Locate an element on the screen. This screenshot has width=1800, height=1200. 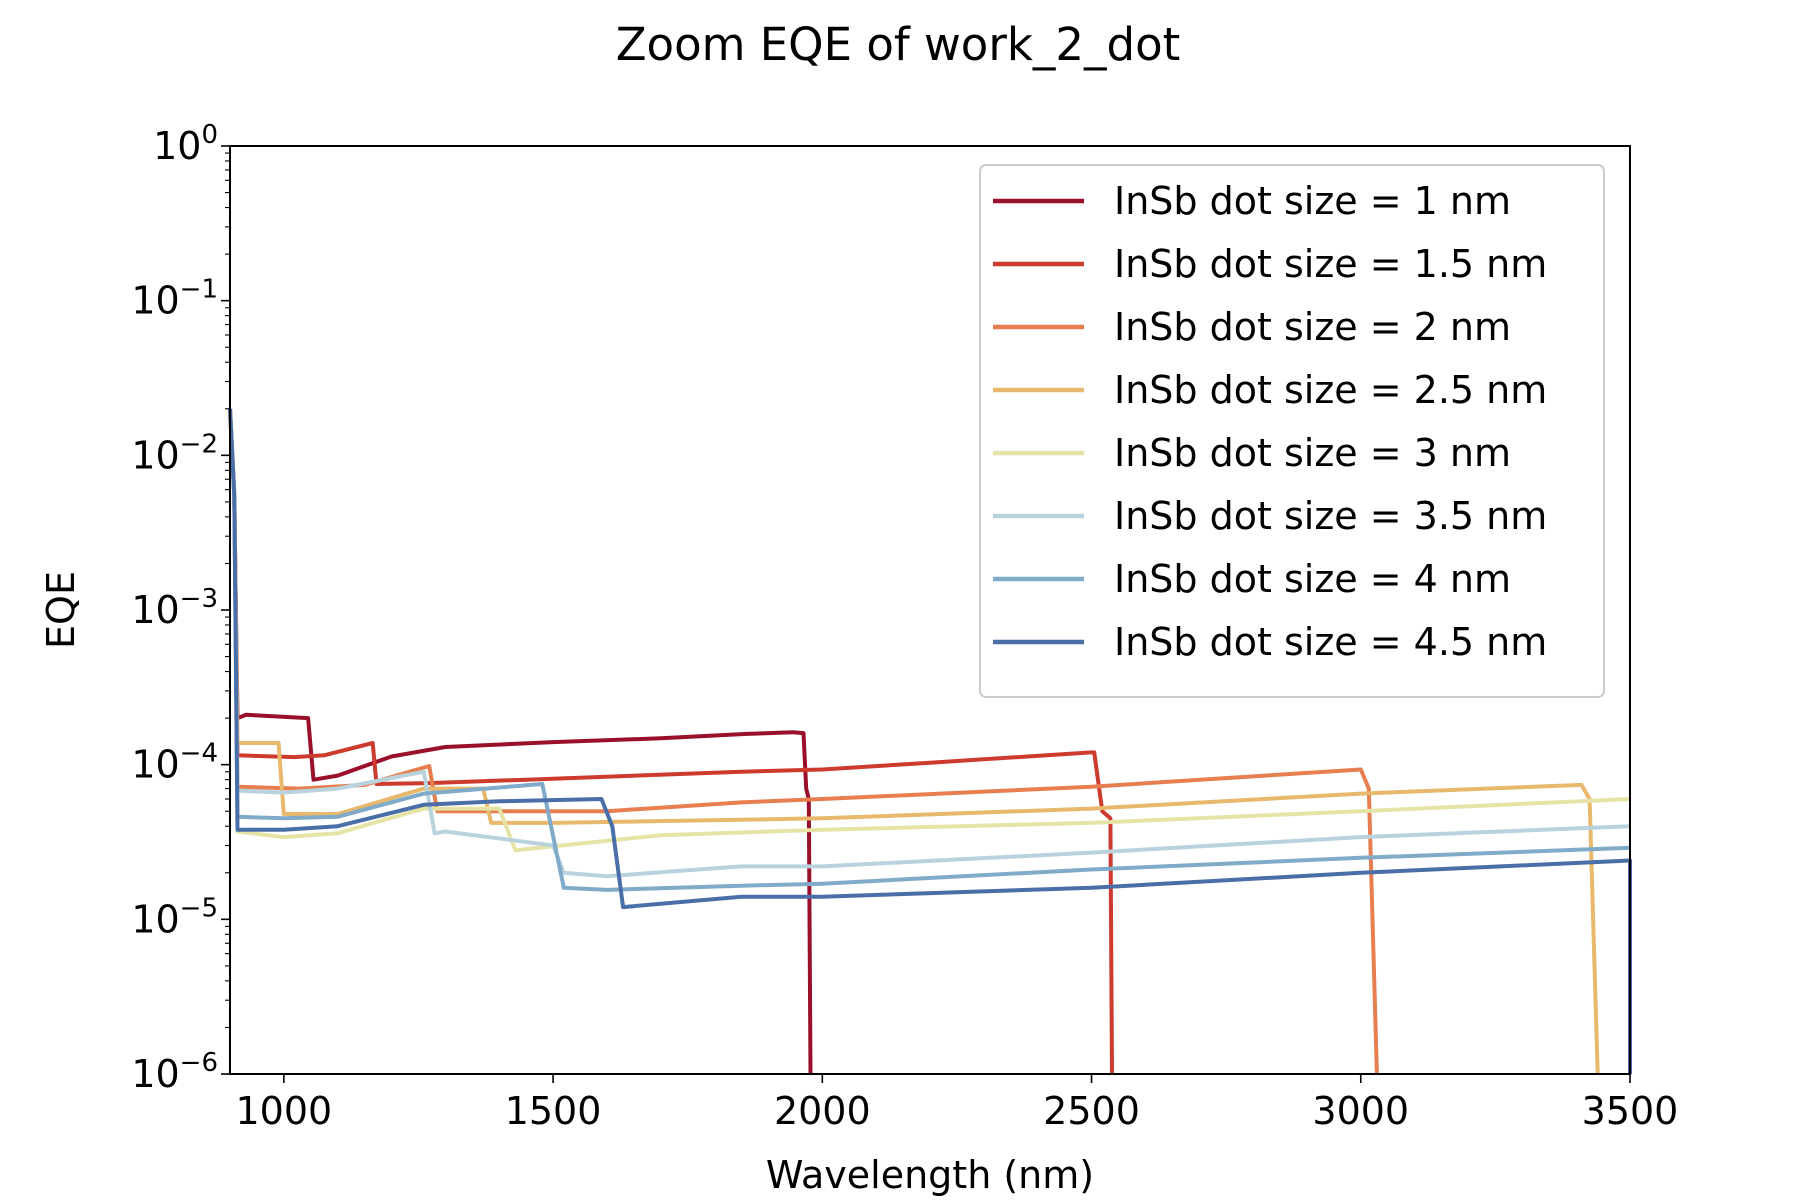
legend-label-2: InSb dot size = 1.5 nm is located at coordinates (1330, 264).